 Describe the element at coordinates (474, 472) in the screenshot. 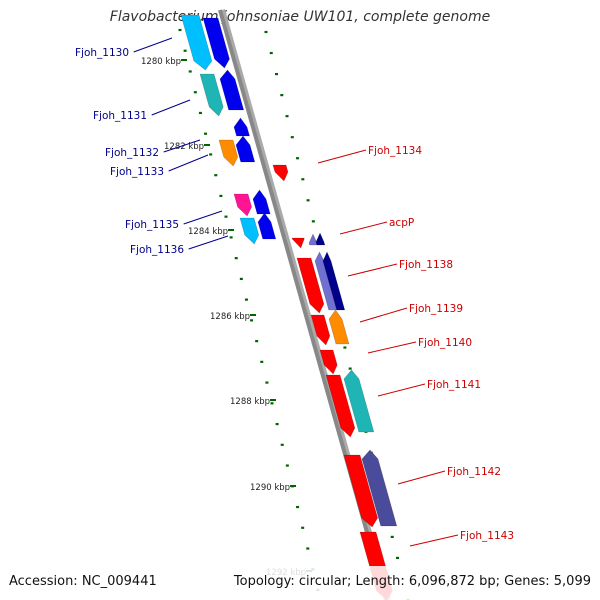

I see `right-gene-label: Fjoh_1142` at that location.